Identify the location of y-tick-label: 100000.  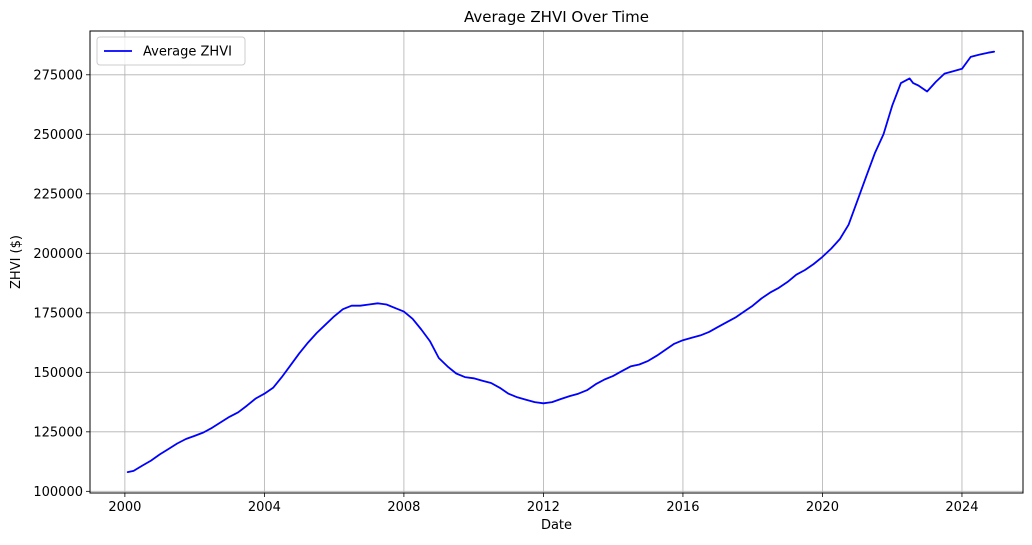
(58, 492).